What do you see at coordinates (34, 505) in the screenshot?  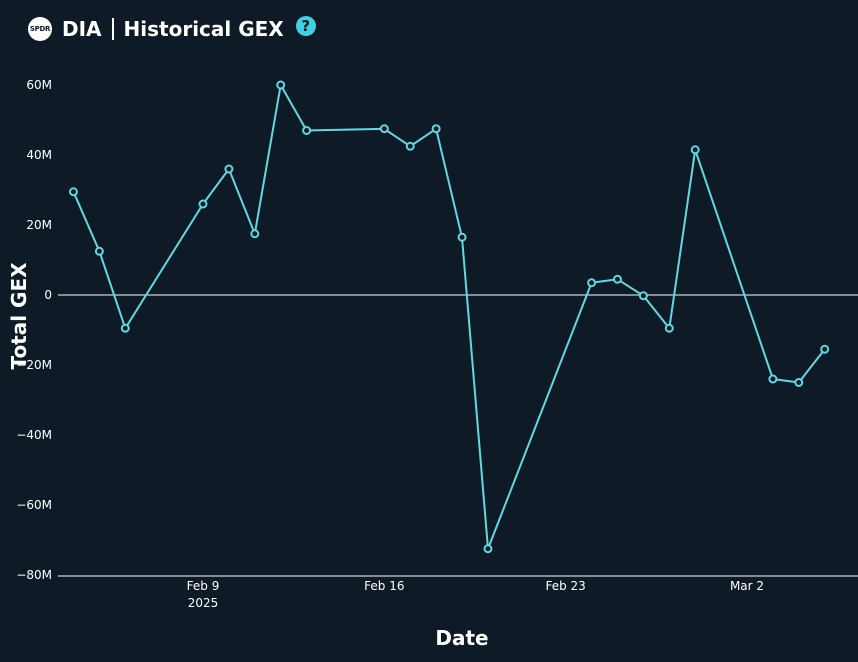 I see `y-tick-label: −60M` at bounding box center [34, 505].